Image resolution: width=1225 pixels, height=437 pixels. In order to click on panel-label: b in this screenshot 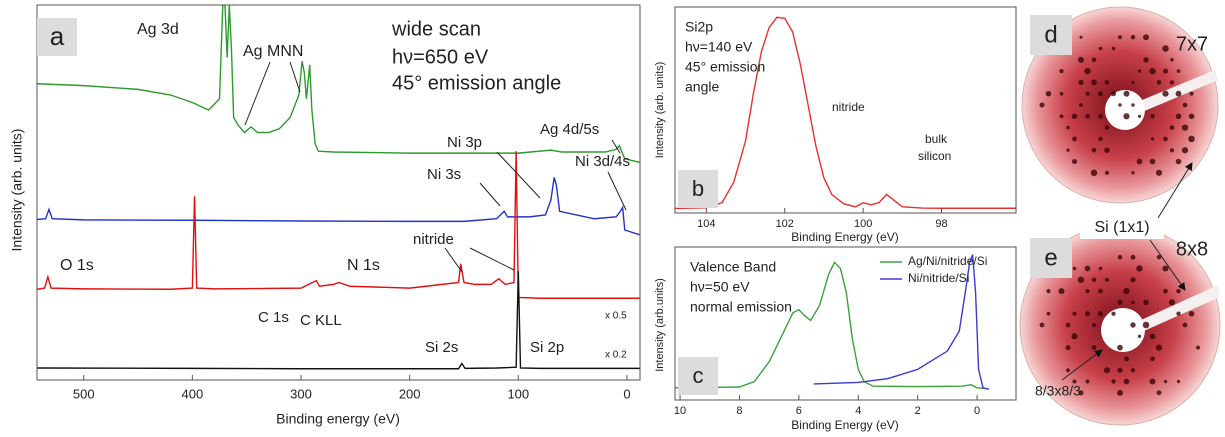, I will do `click(698, 188)`.